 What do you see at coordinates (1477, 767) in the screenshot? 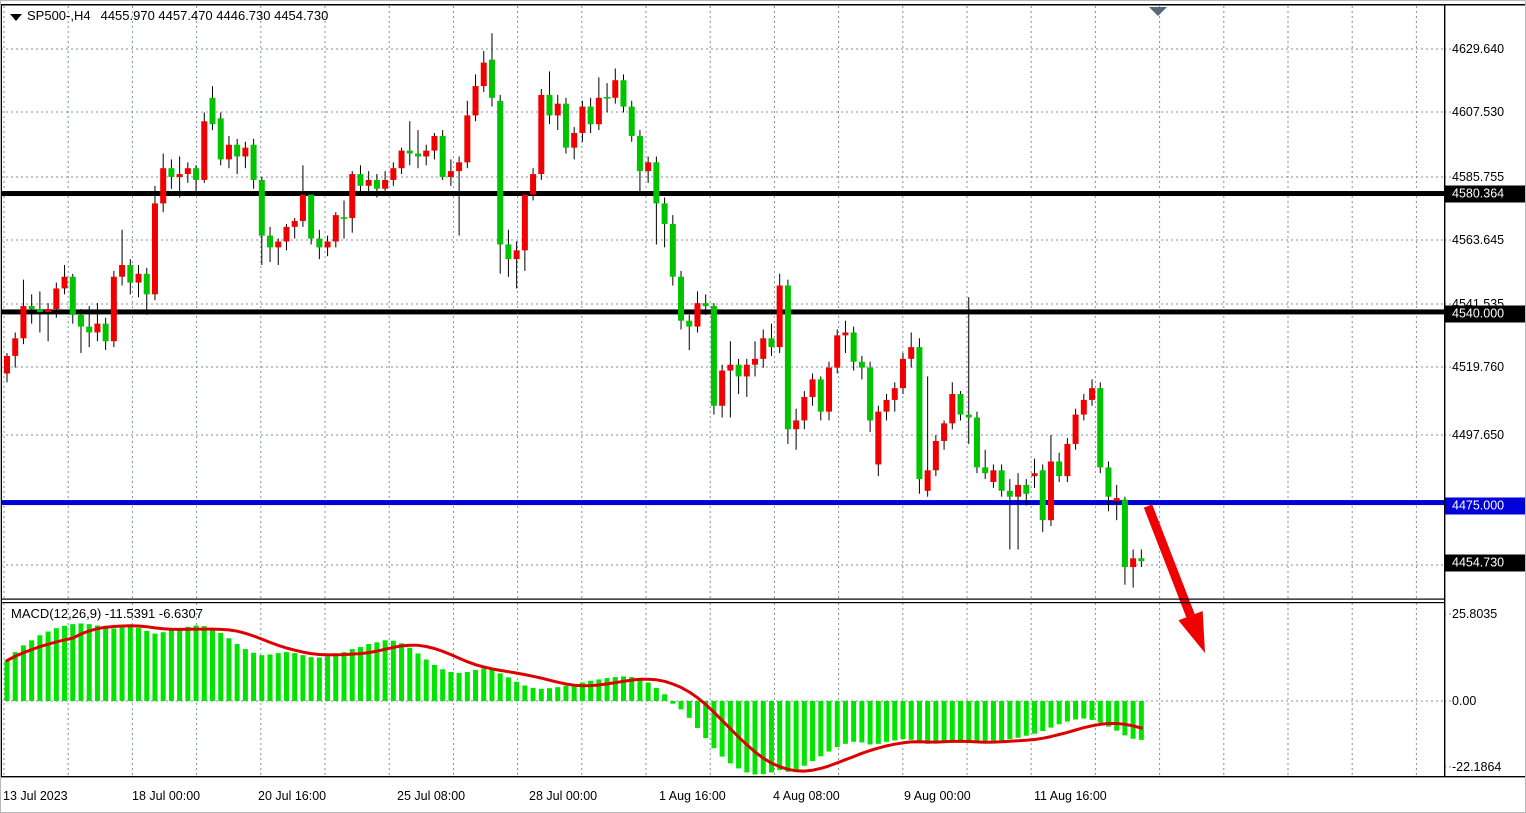
I see `macd-axis-label: -22.1864` at bounding box center [1477, 767].